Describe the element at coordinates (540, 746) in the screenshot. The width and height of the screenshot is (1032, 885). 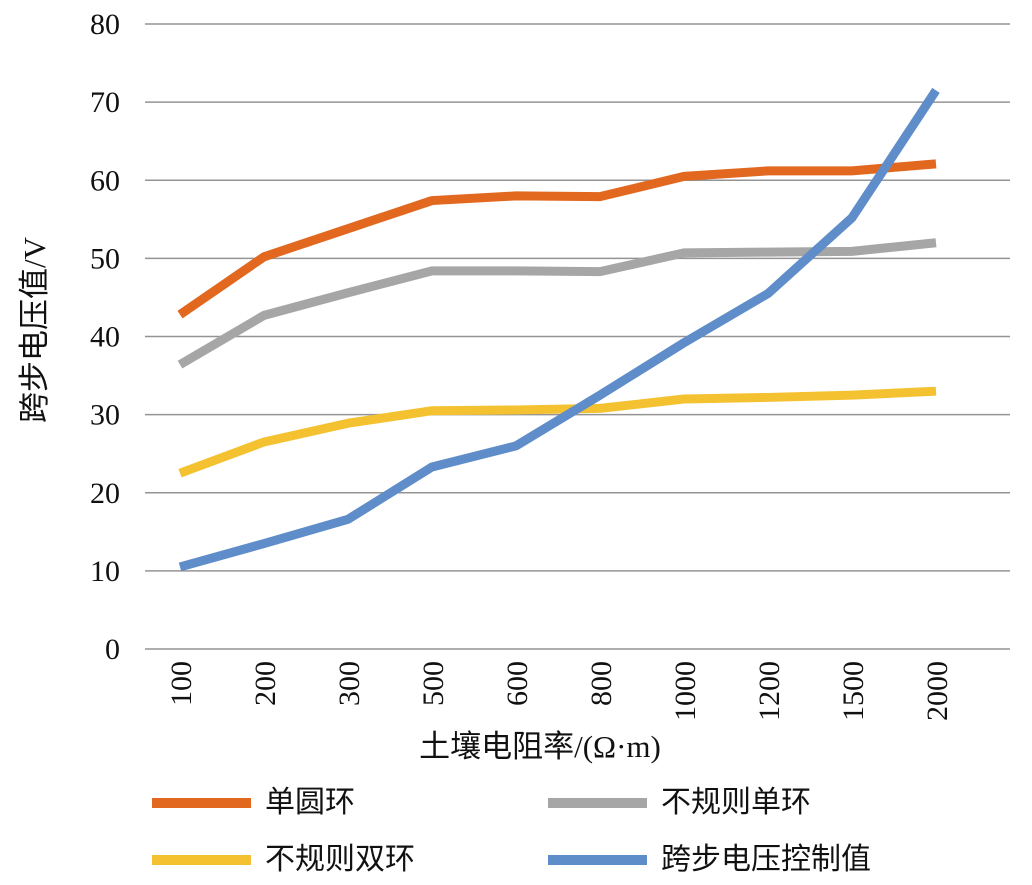
I see `x-axis-title: 土壤电阻率/(Ω·m)` at that location.